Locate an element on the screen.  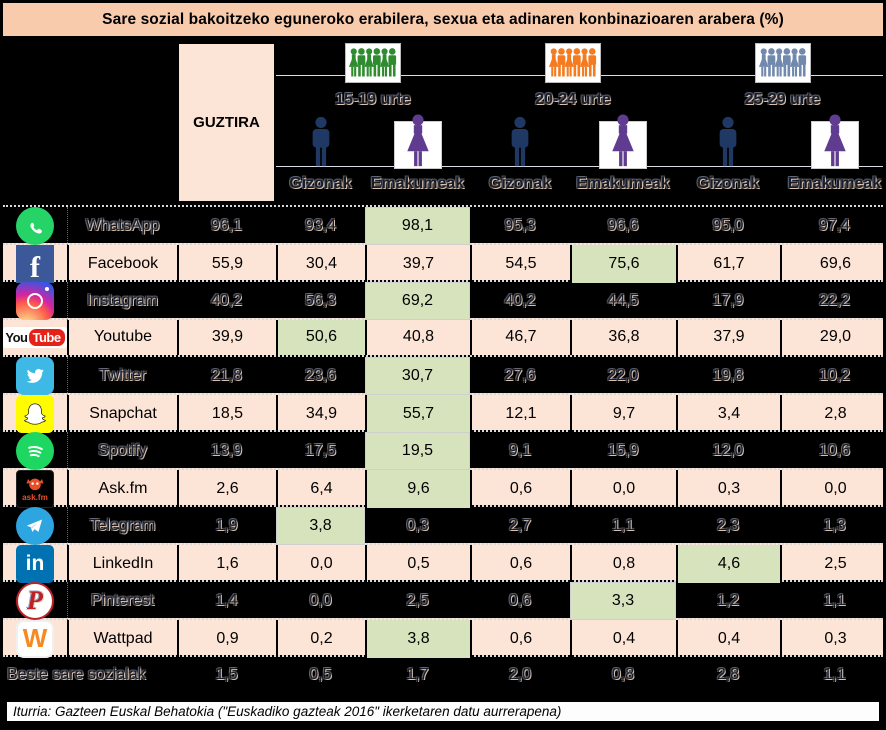
value-cell-25-29-gizonak: 61,7 is located at coordinates (728, 263).